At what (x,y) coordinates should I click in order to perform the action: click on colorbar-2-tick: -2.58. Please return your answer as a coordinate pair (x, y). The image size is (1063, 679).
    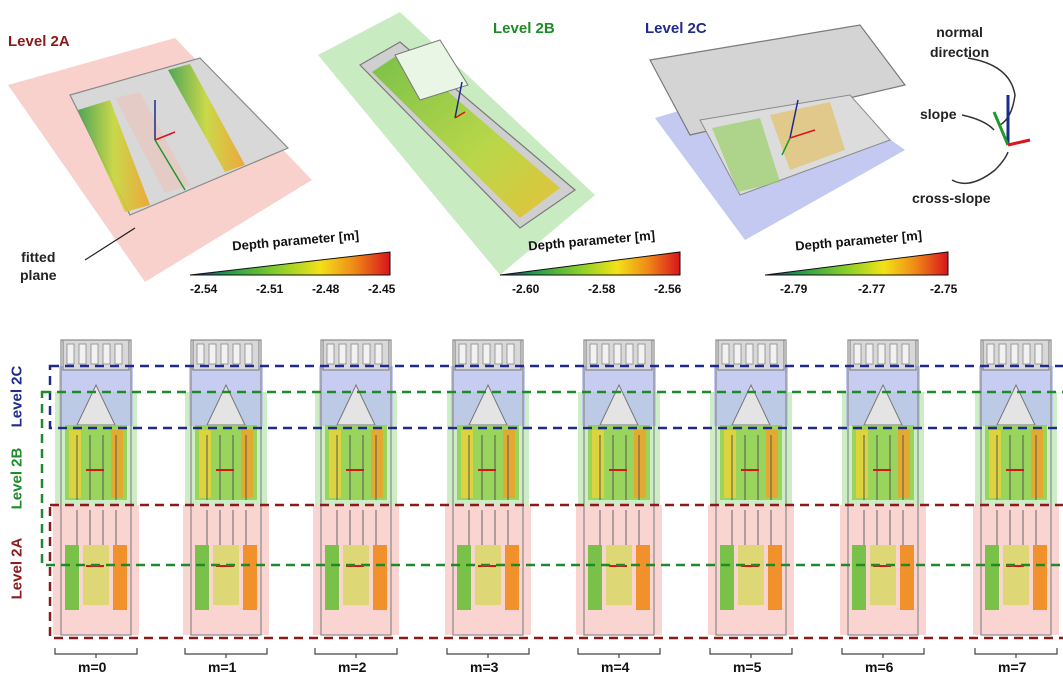
    Looking at the image, I should click on (602, 289).